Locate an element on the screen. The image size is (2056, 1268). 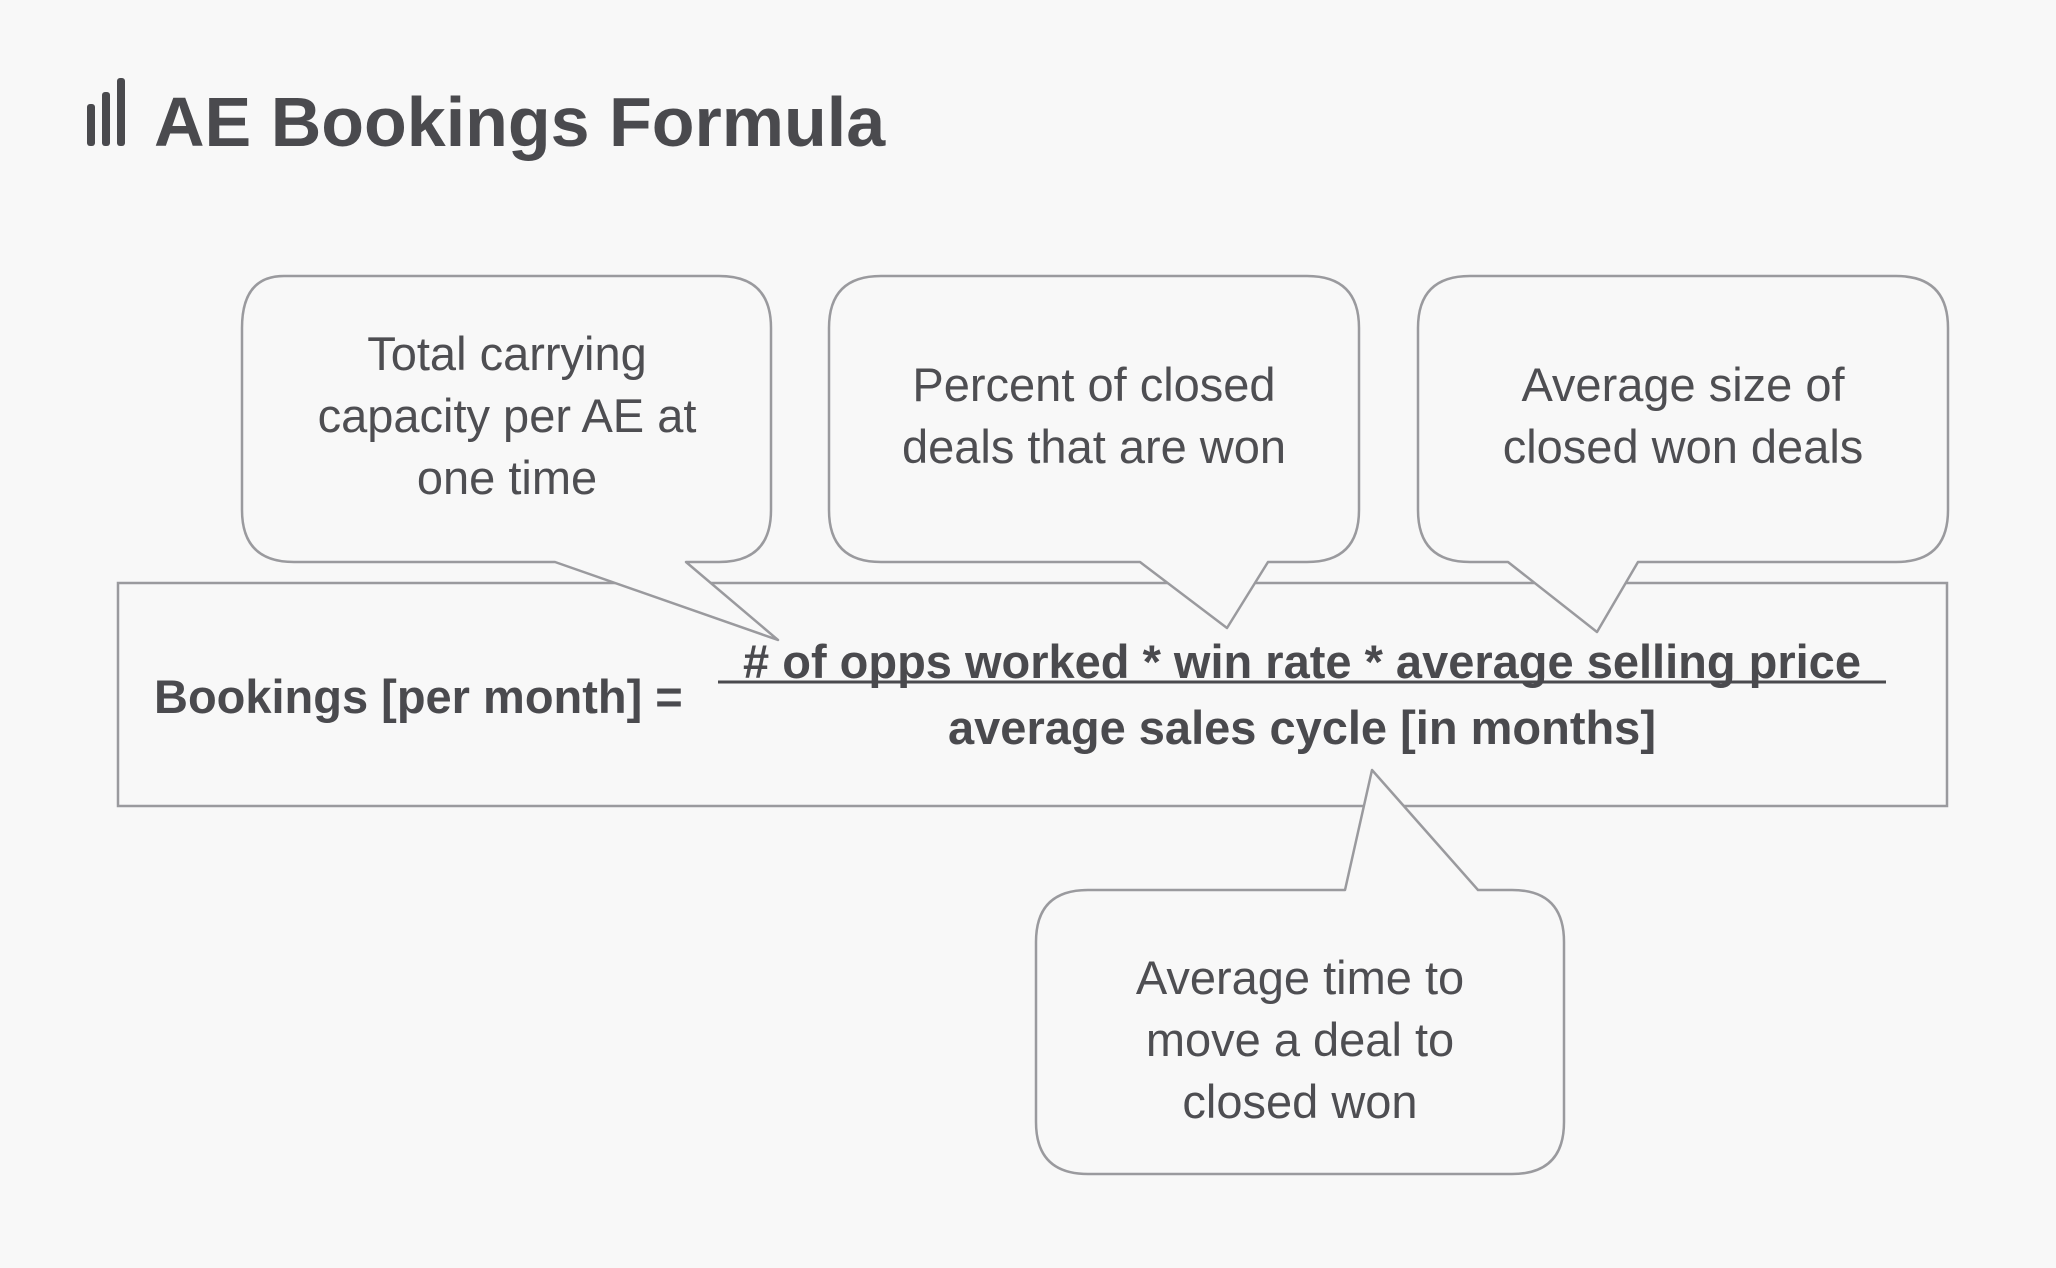
callout-sales-cycle-bubble is located at coordinates (1300, 972).